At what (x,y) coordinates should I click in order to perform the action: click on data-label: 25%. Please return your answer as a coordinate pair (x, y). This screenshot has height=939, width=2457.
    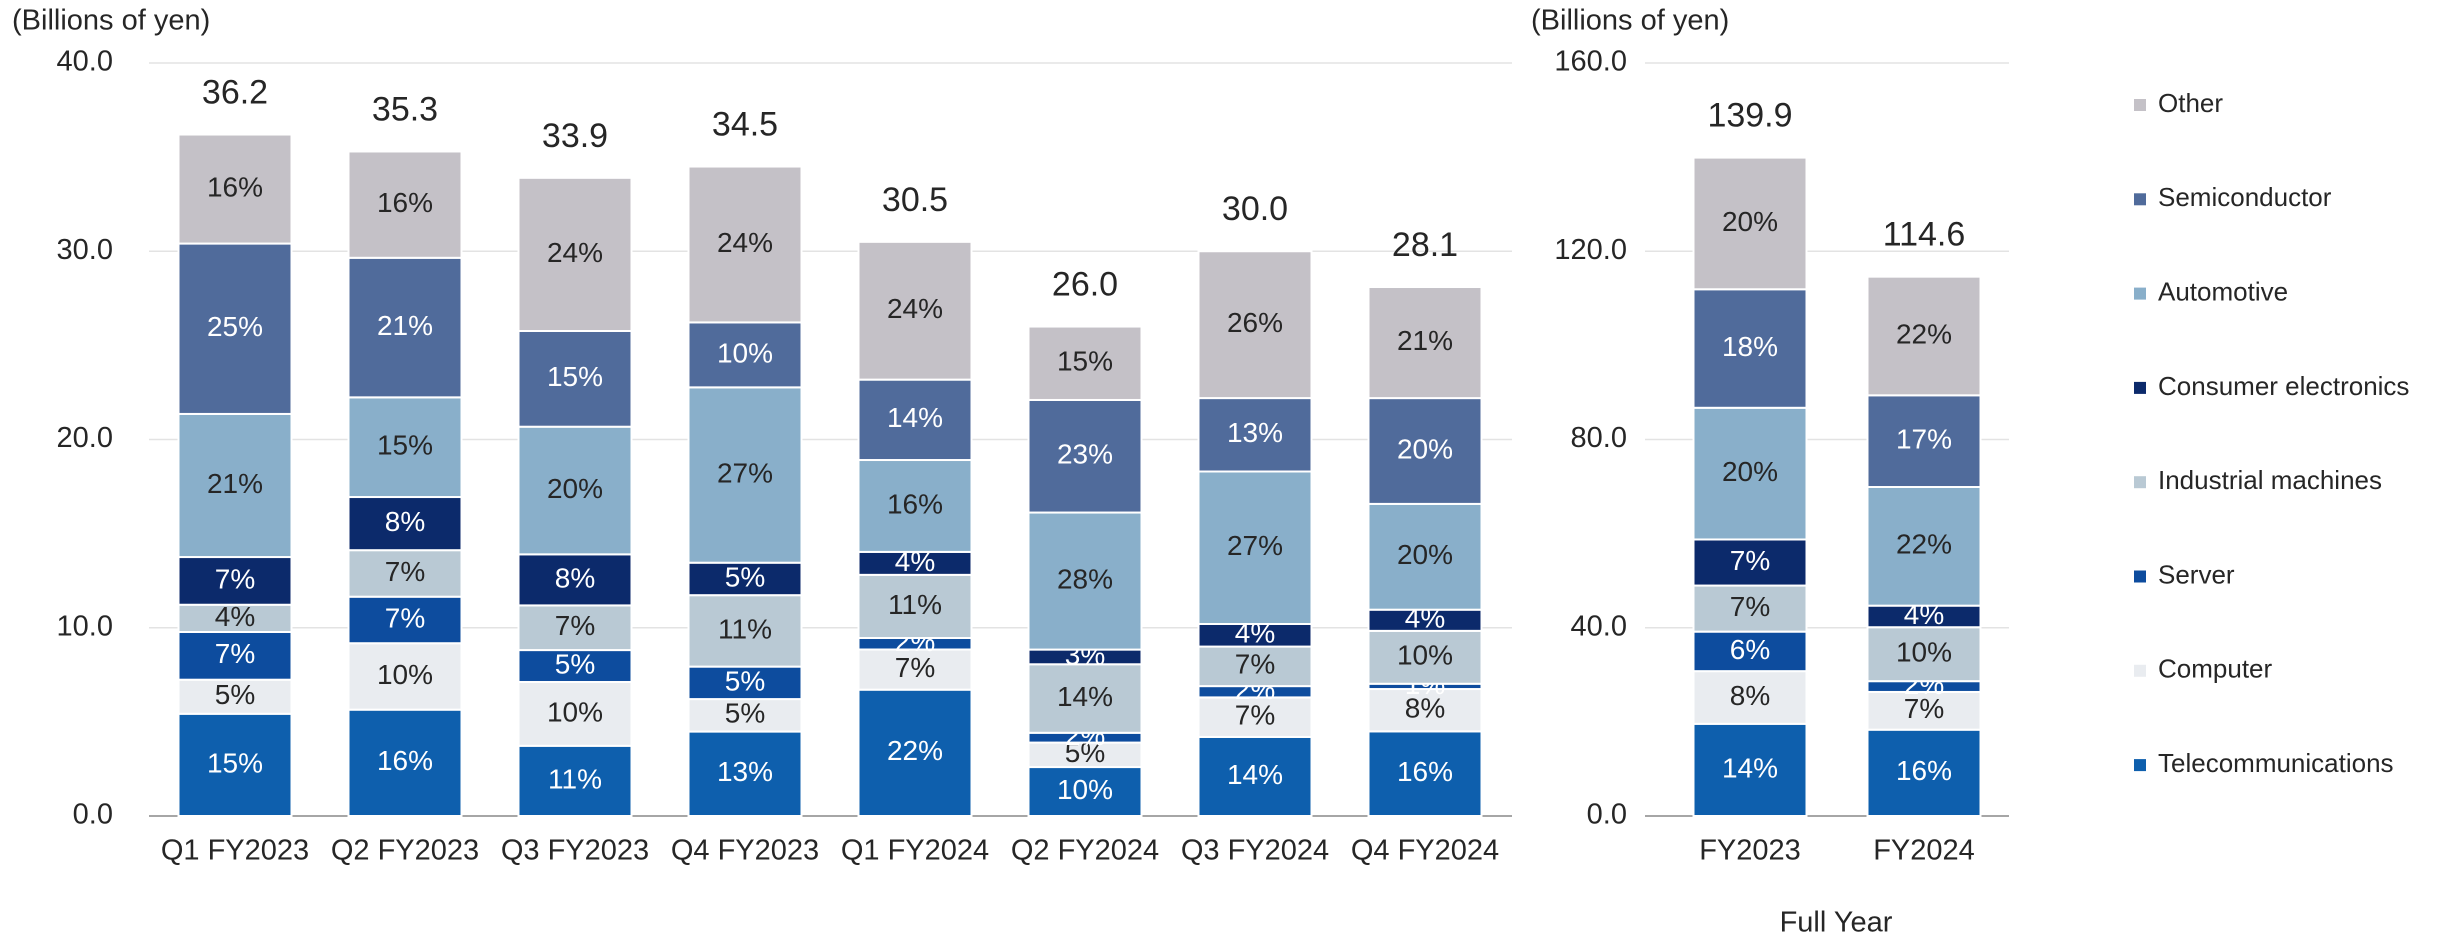
    Looking at the image, I should click on (235, 326).